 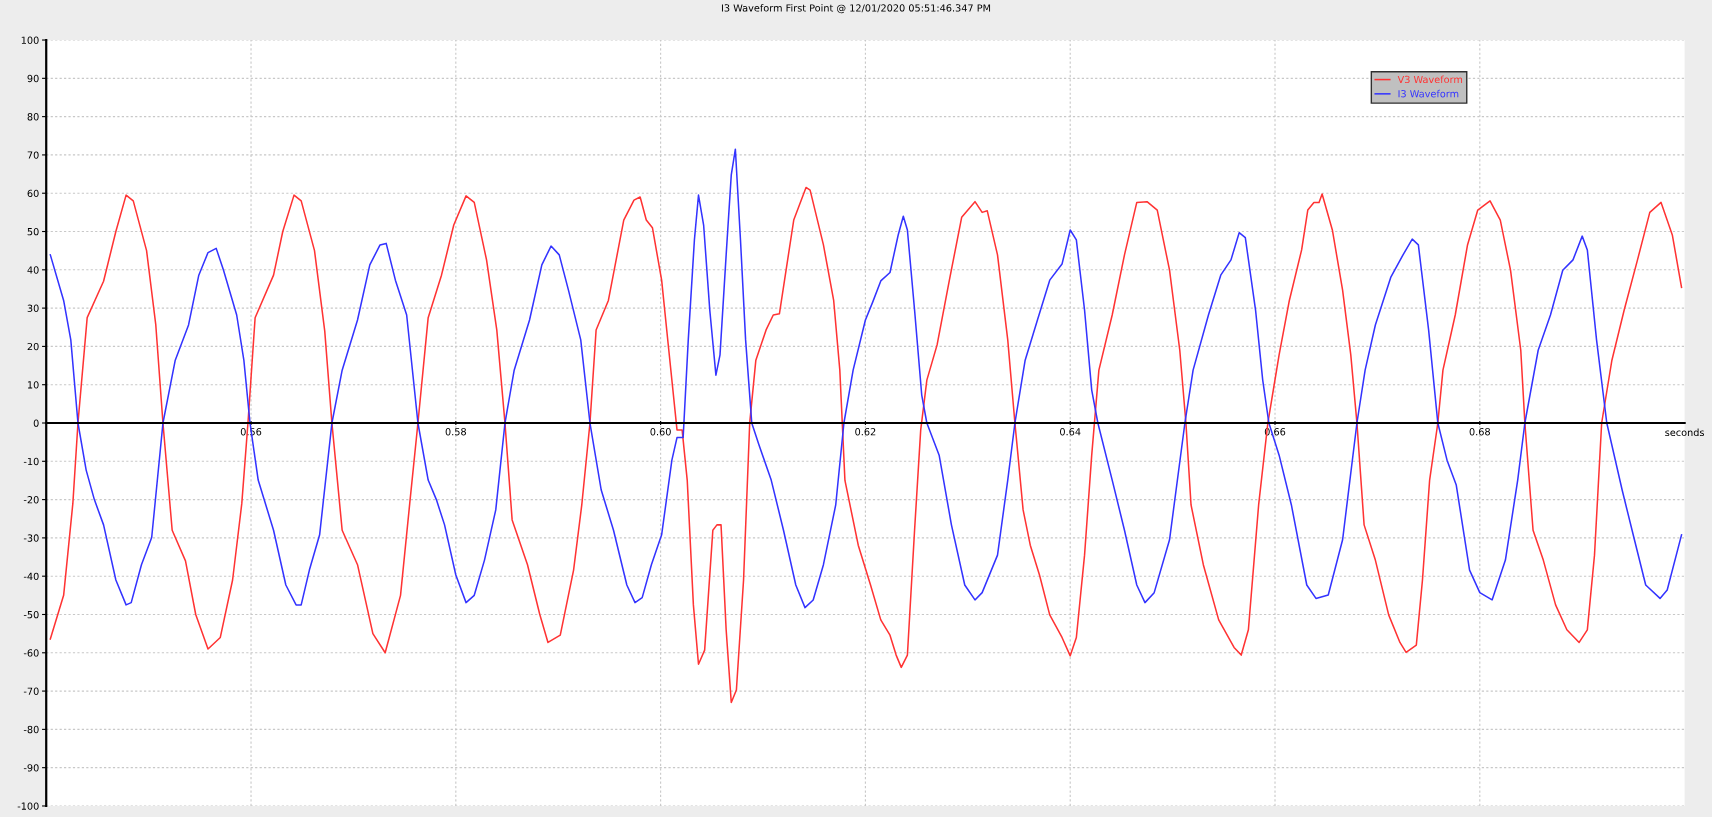 I want to click on y-tick-label: 100, so click(x=30, y=40).